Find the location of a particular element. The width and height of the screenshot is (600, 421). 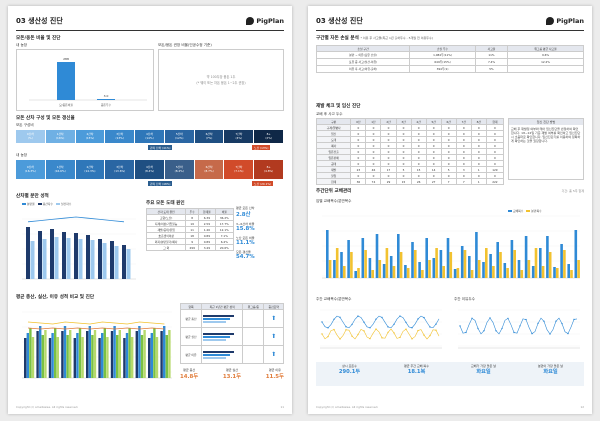

recommended-ratio-label: 모돈/웅돈 권장 비율(인공수정 기준) is located at coordinates (185, 45).